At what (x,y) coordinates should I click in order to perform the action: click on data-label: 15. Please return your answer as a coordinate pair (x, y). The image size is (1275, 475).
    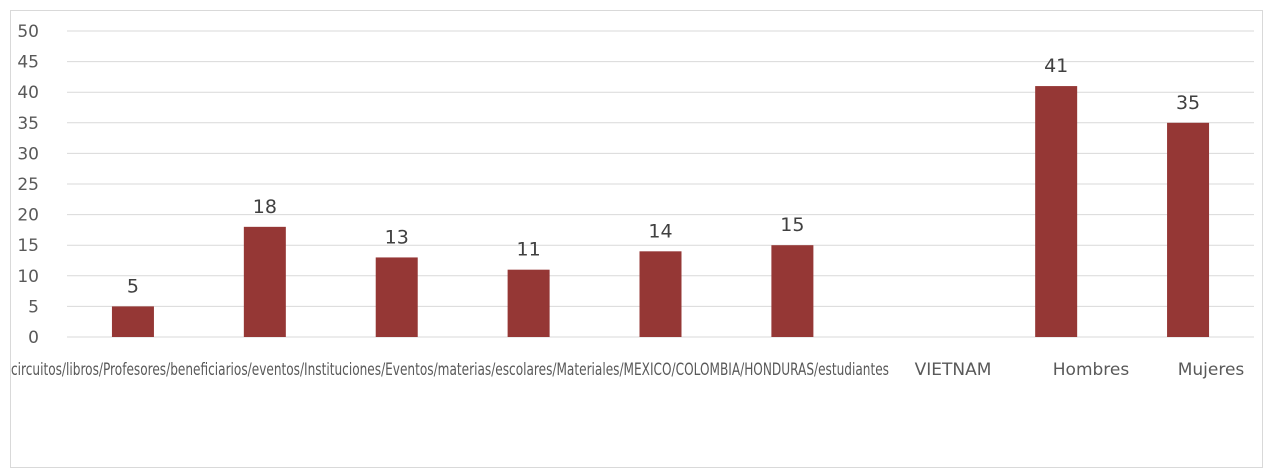
    Looking at the image, I should click on (792, 225).